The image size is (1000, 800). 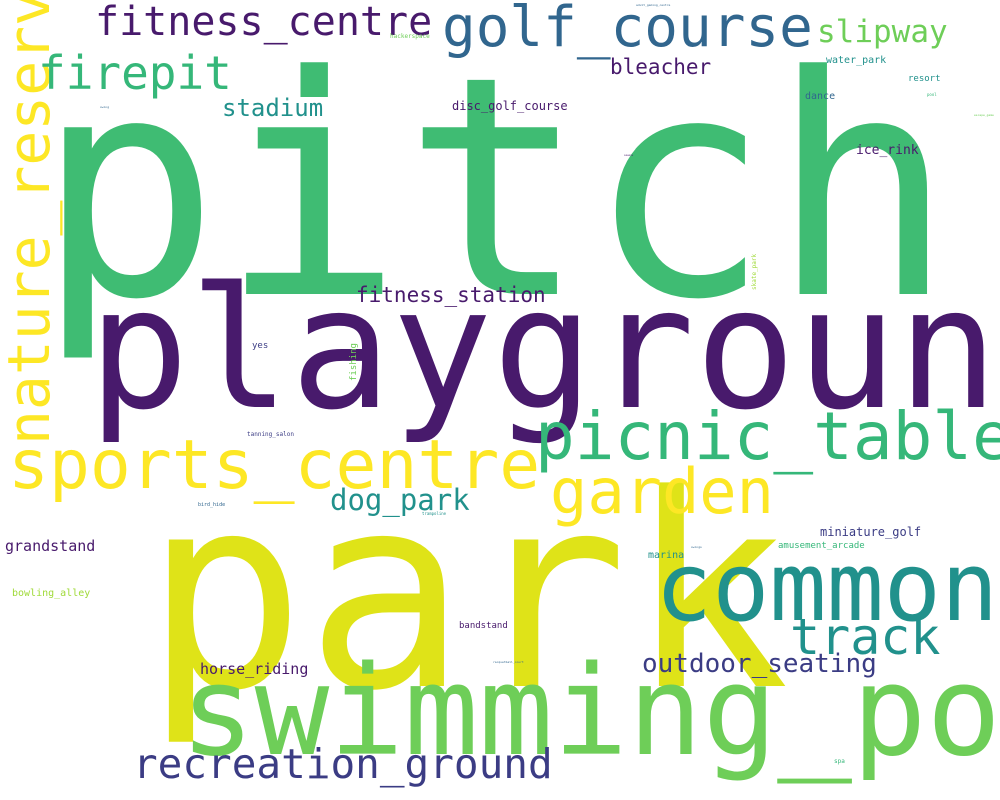 What do you see at coordinates (865, 637) in the screenshot?
I see `word-track: track` at bounding box center [865, 637].